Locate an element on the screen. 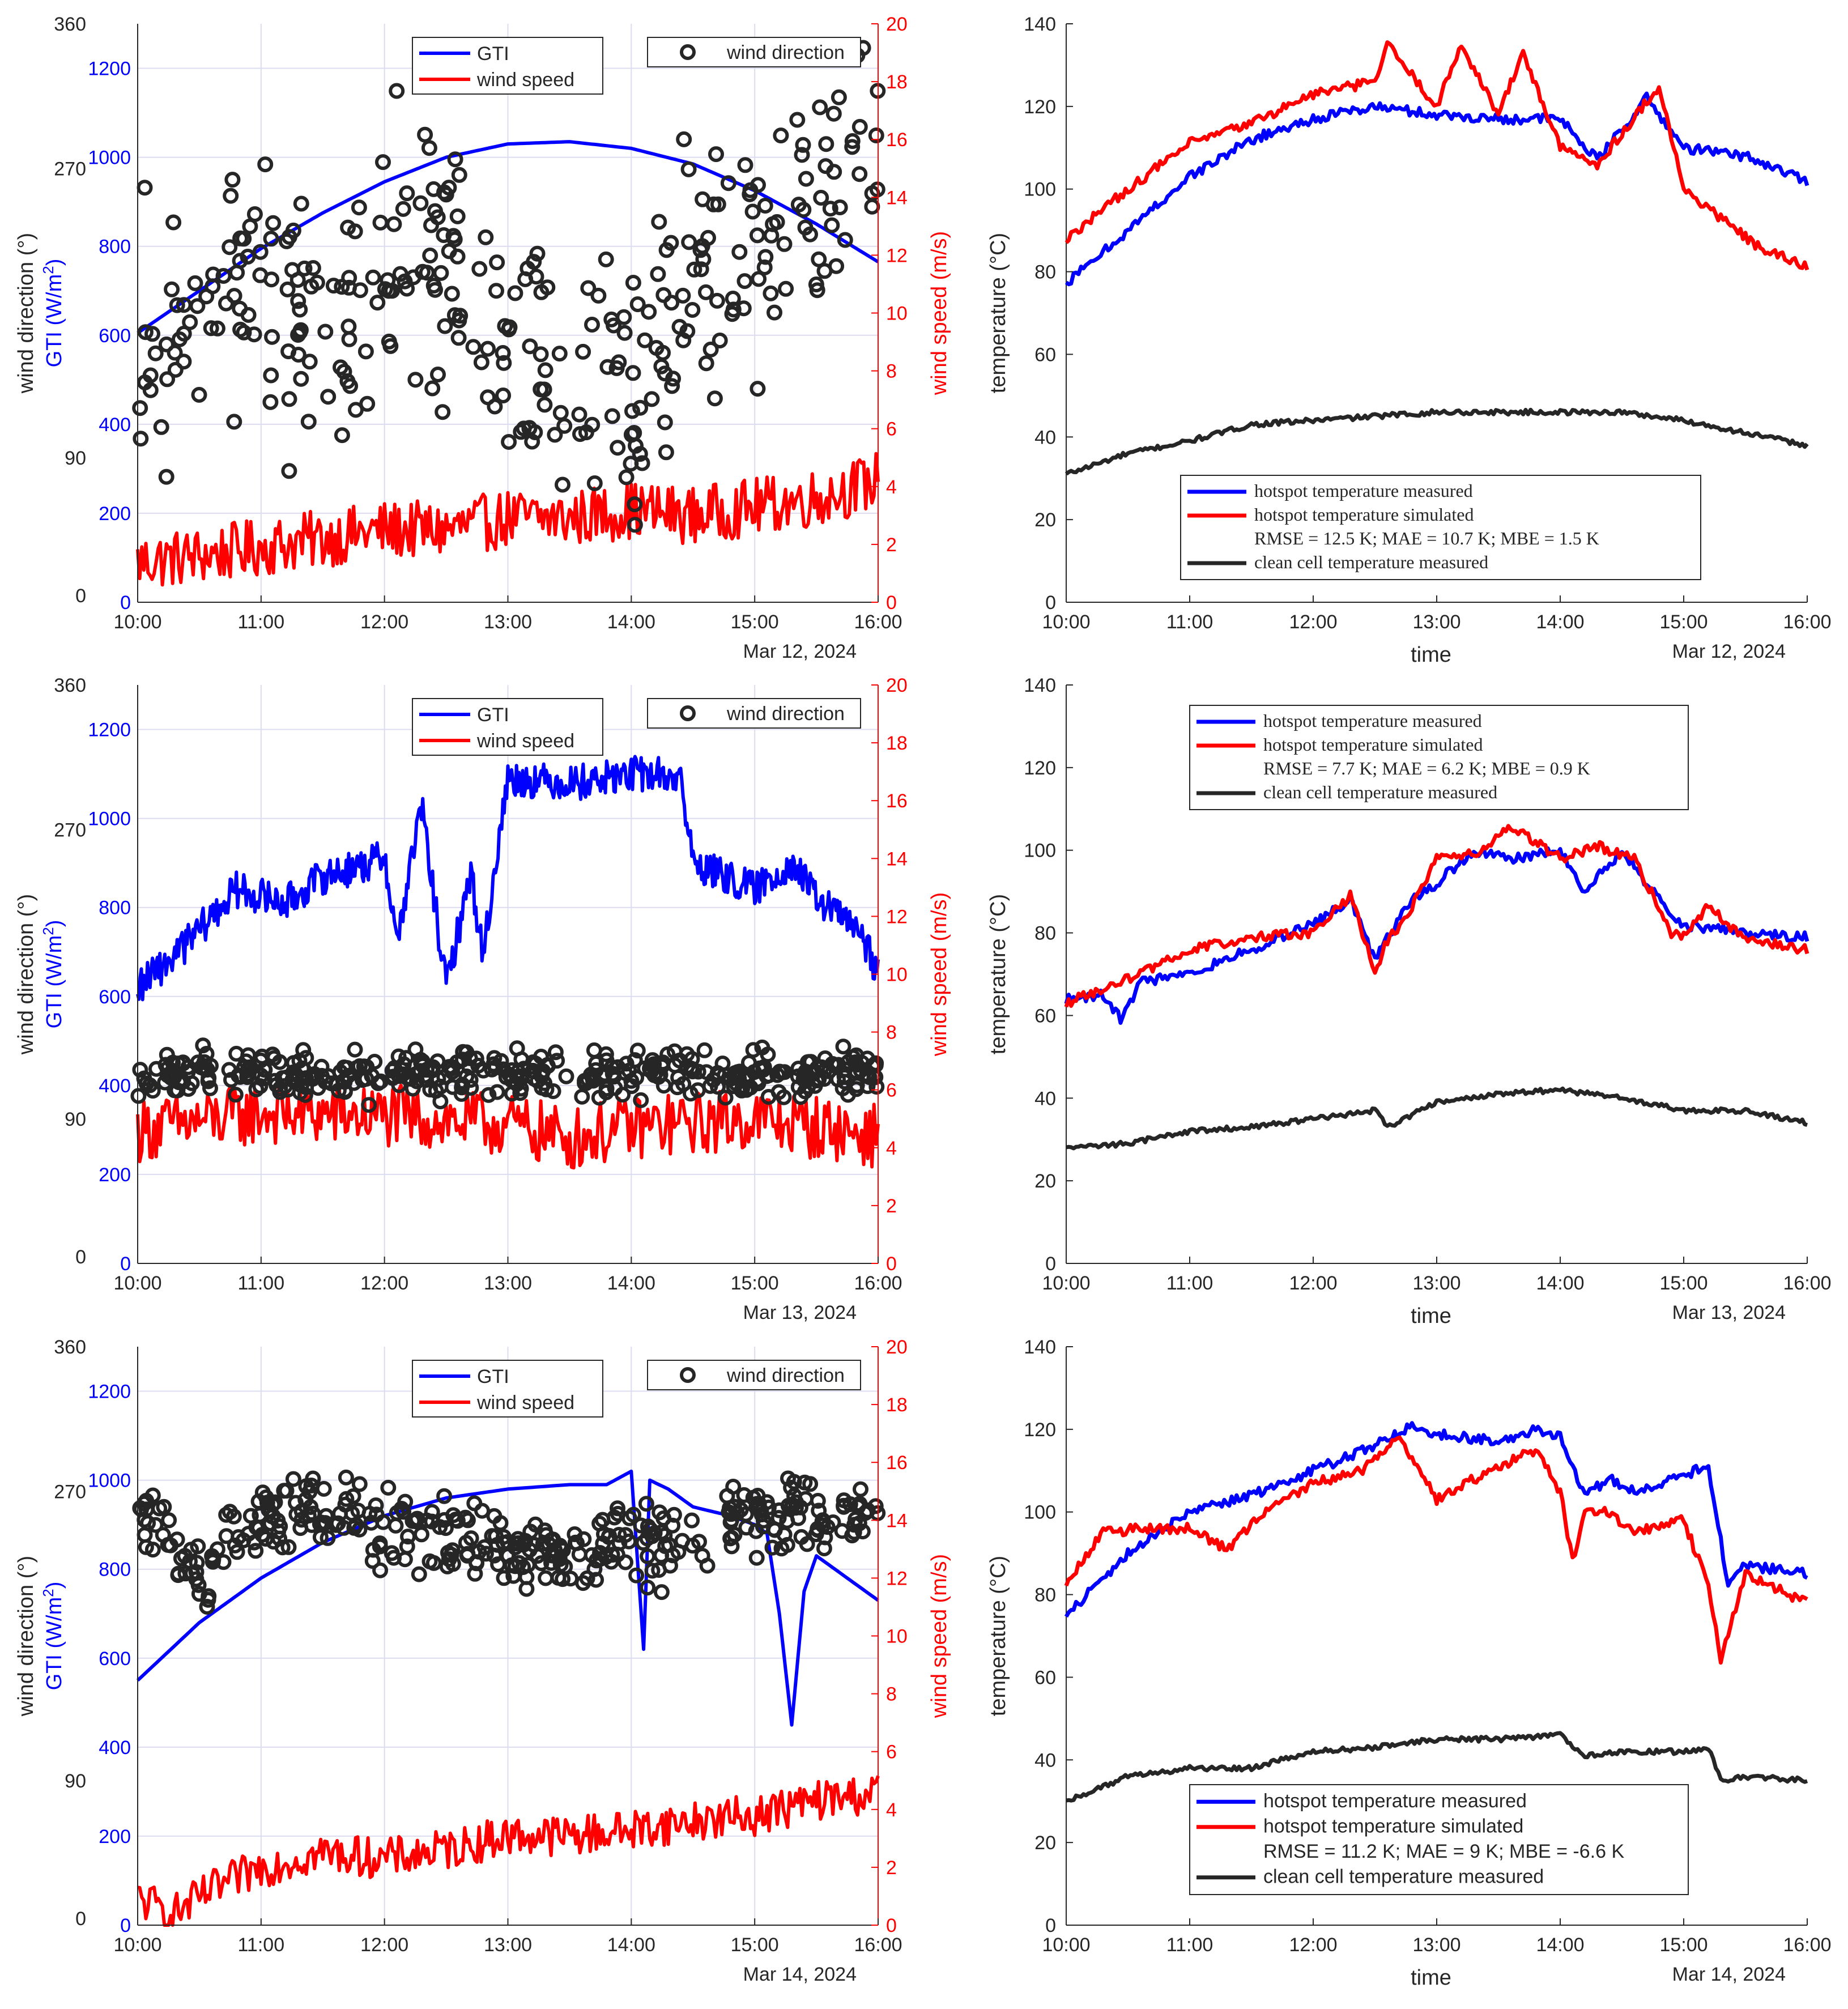  legend-label: RMSE = 12.5 K; MAE = 10.7 K; MBE = 1.5 K is located at coordinates (1426, 538).